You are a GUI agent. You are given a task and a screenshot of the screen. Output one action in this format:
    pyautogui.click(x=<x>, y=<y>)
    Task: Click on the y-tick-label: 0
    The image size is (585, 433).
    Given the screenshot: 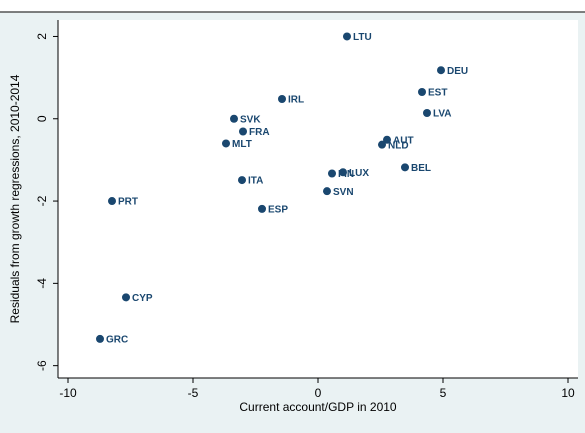 What is the action you would take?
    pyautogui.click(x=42, y=118)
    